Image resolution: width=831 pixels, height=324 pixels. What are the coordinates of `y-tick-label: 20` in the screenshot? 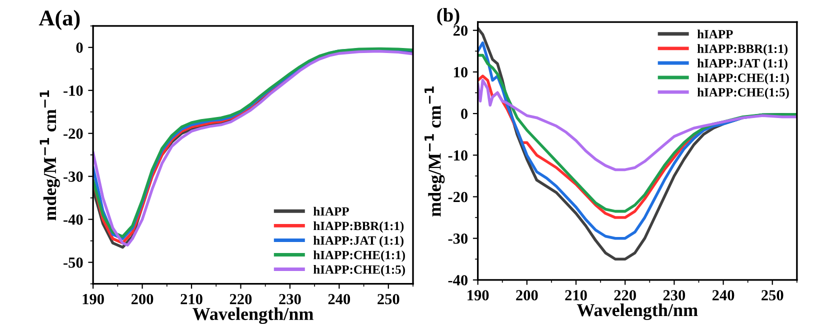 It's located at (460, 30).